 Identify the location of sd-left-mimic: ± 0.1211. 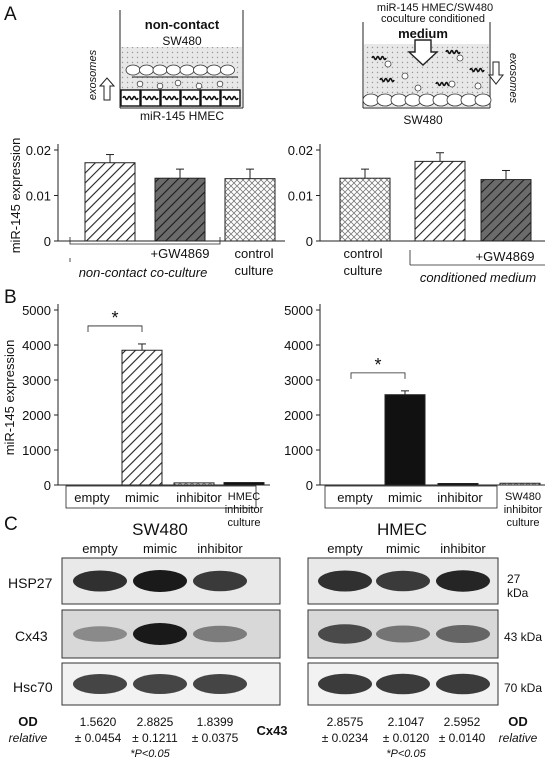
(155, 738).